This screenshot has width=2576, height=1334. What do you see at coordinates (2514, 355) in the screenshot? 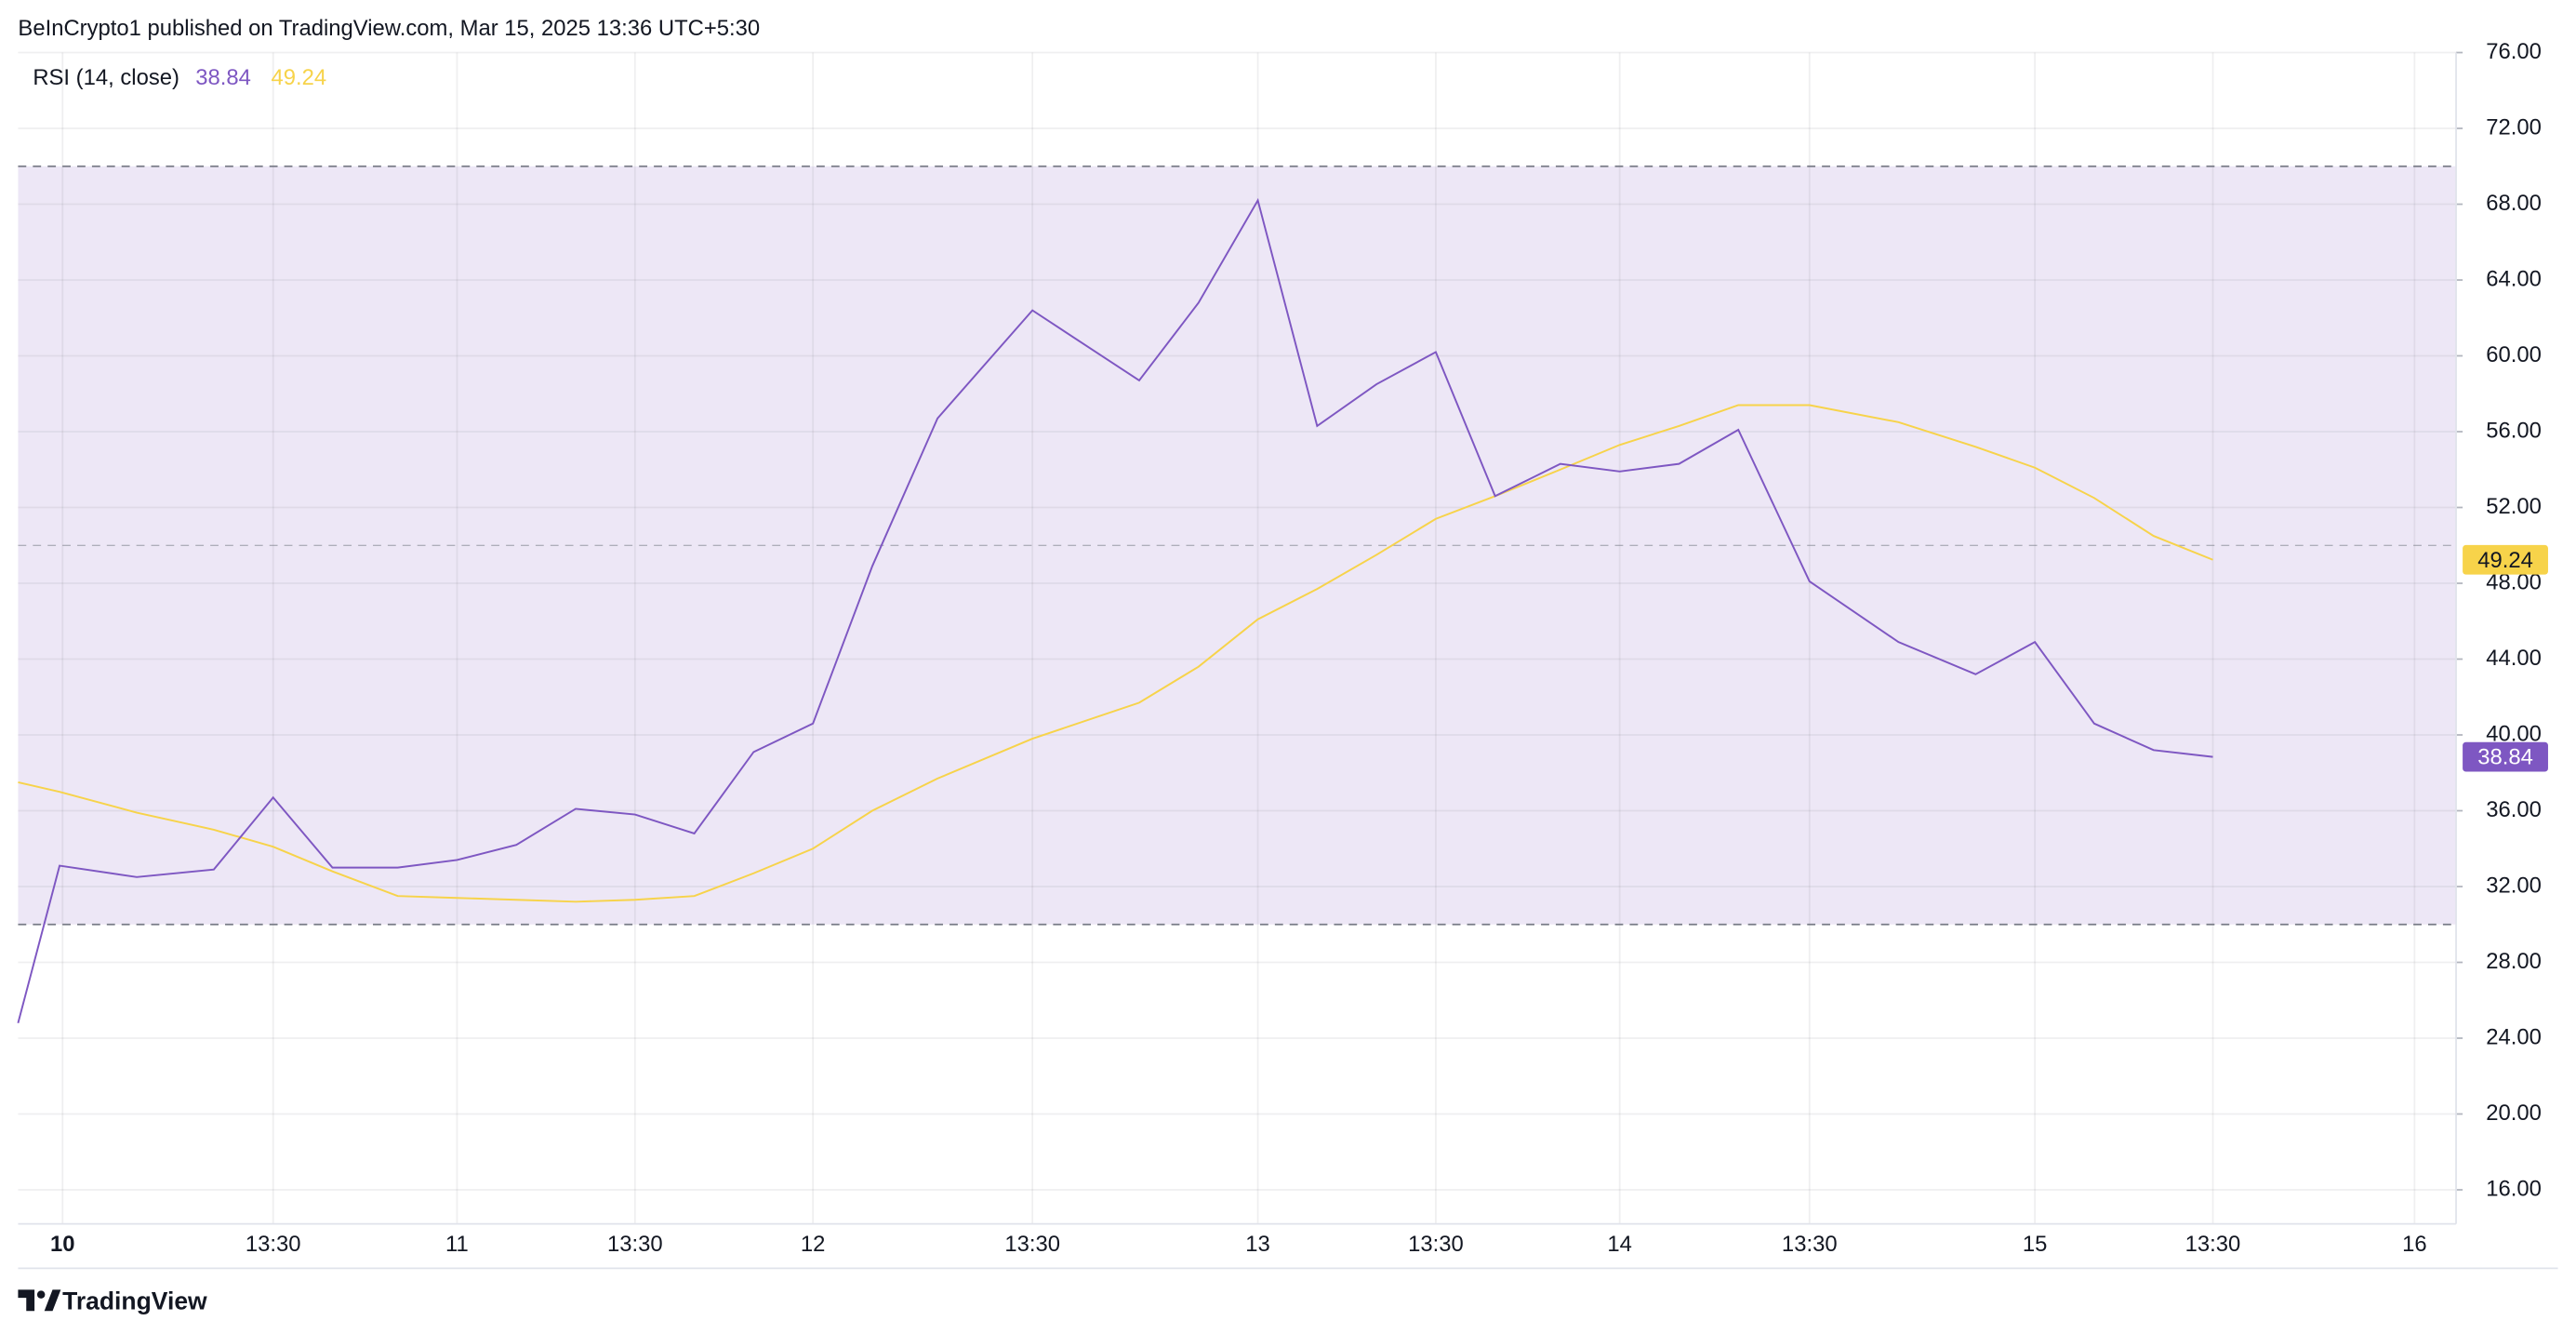
I see `y-tick-label: 60.00` at bounding box center [2514, 355].